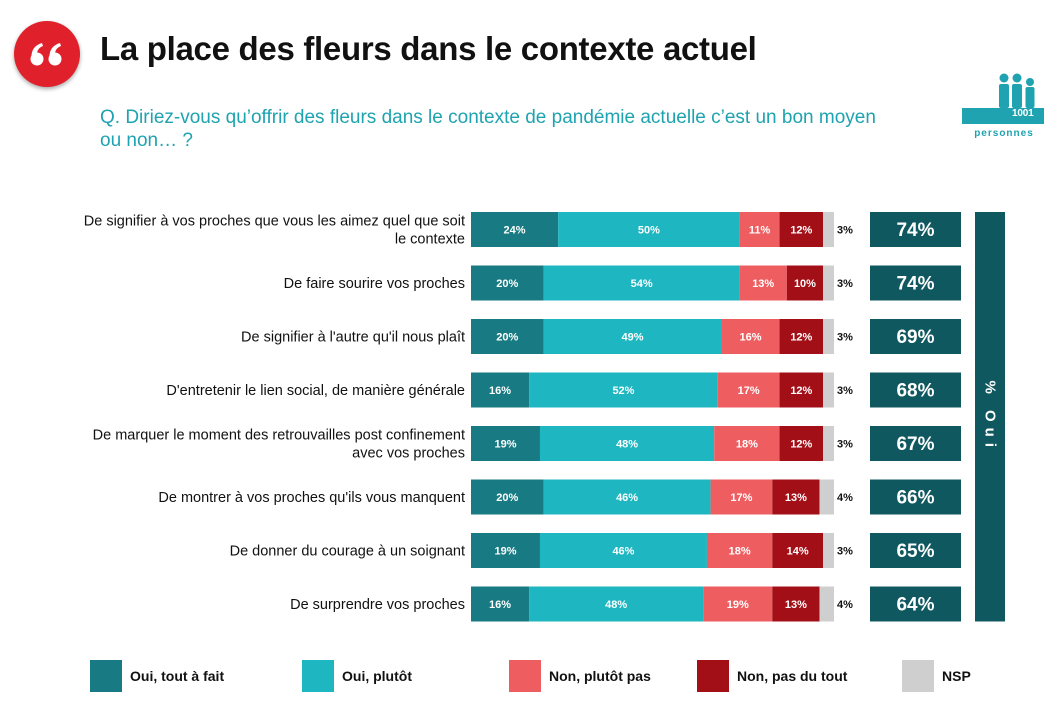  I want to click on summary-value: 65%, so click(915, 551).